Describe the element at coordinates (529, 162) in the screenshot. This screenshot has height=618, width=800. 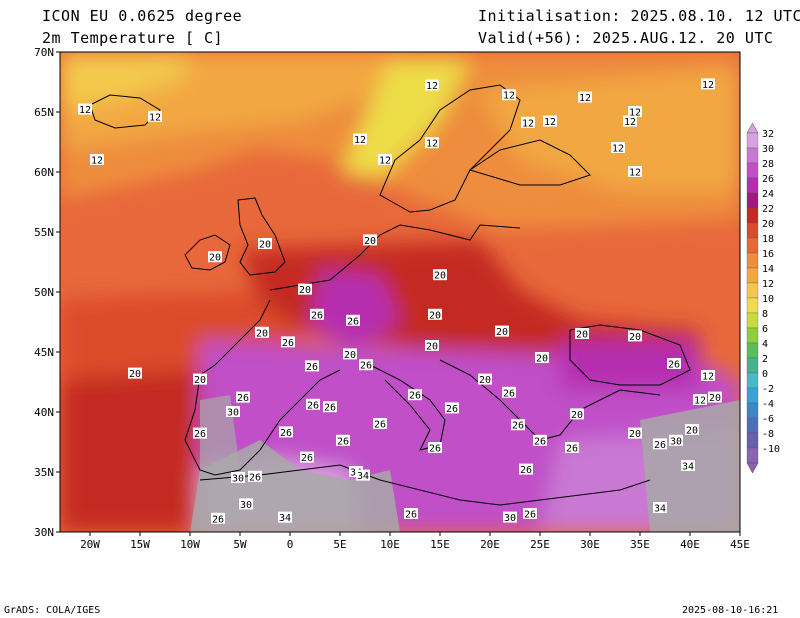
I see `baltic-coast` at that location.